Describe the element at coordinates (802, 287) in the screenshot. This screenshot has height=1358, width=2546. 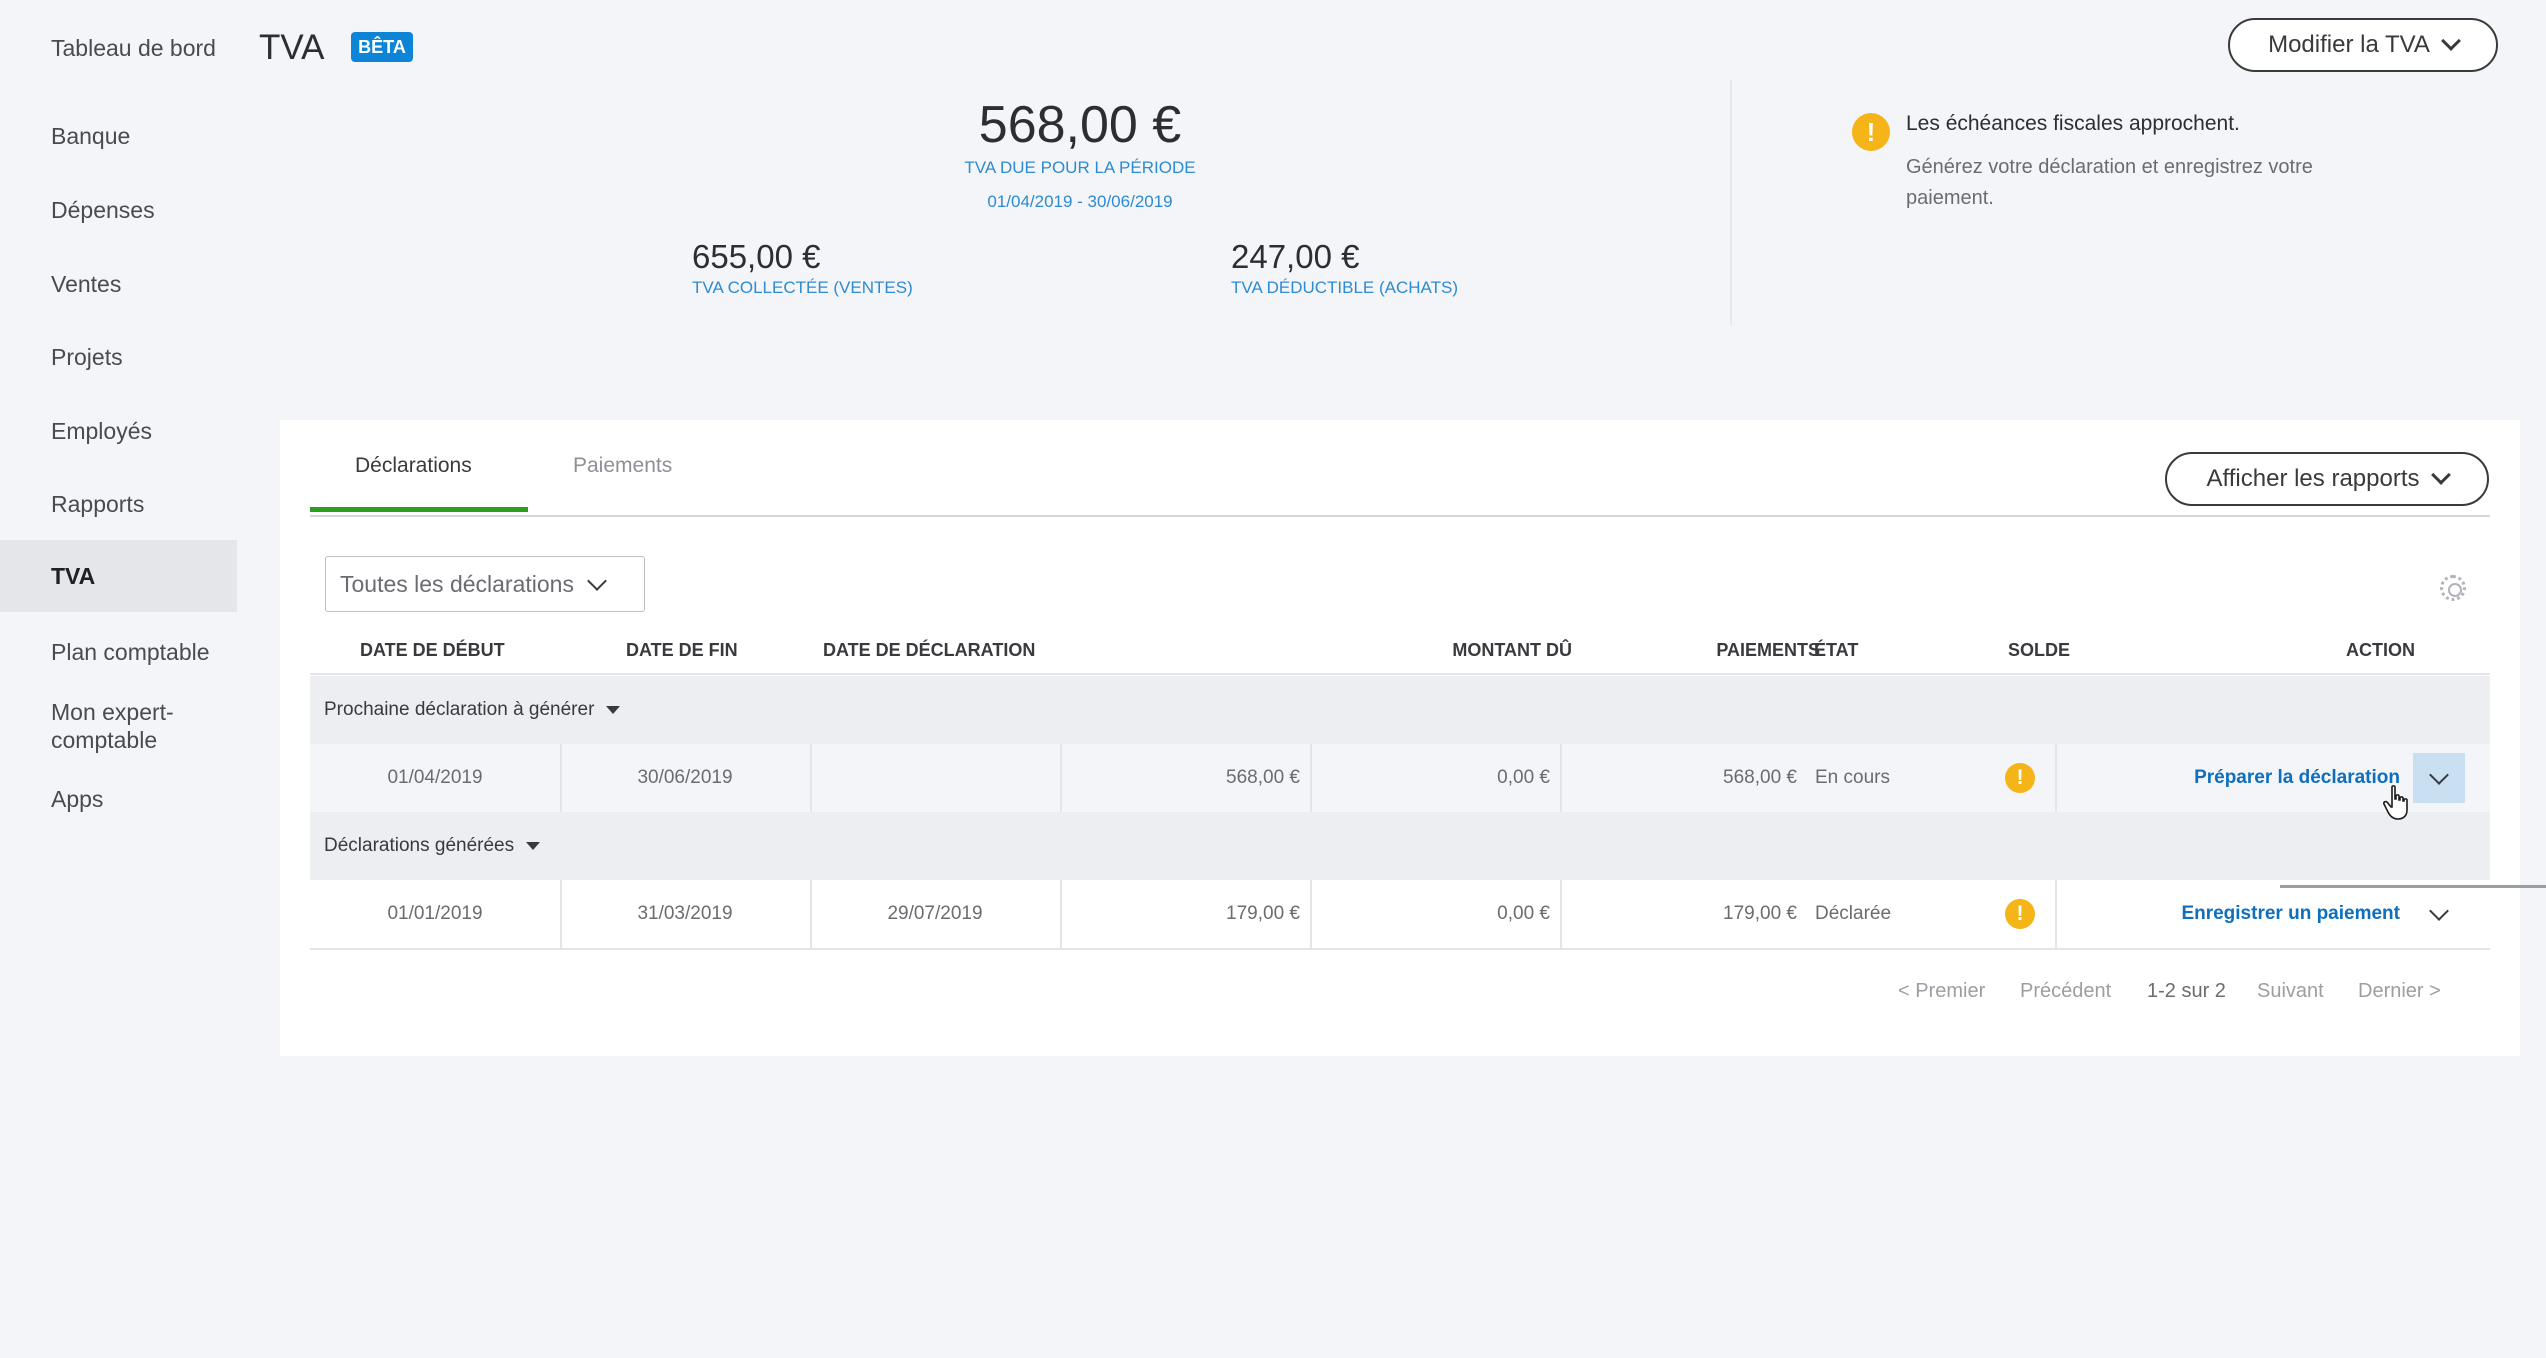
I see `tva-collectee-label: TVA COLLECTÉE (VENTES)` at that location.